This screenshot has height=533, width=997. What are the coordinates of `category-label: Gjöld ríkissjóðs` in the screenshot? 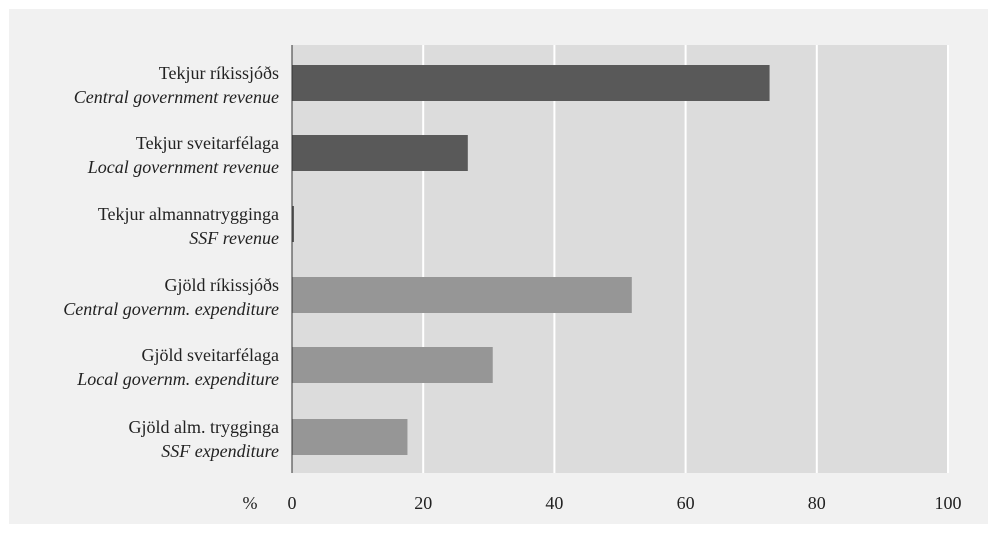 It's located at (221, 285).